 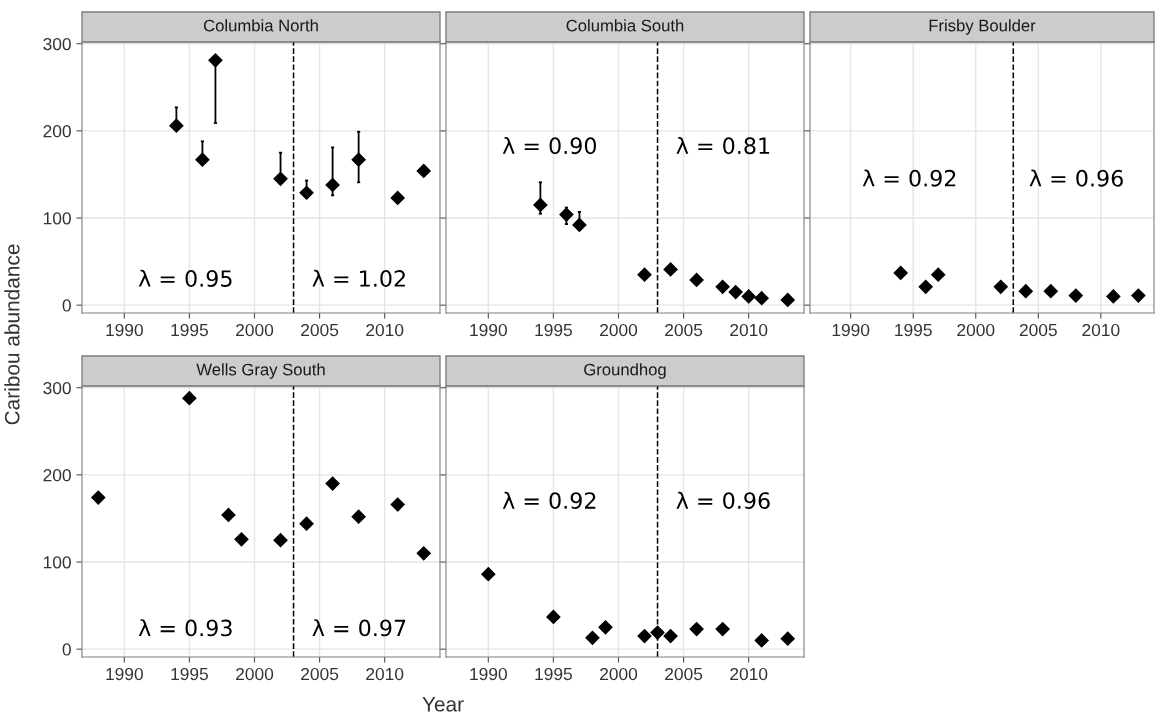 What do you see at coordinates (185, 628) in the screenshot?
I see `annotation: λ = 0.93` at bounding box center [185, 628].